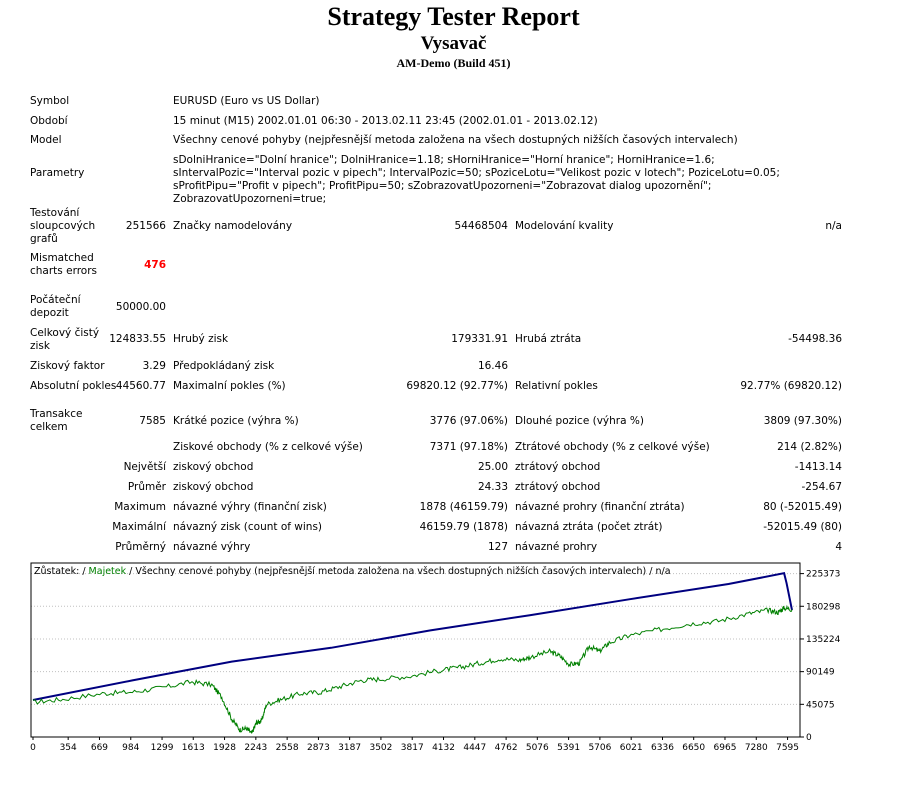 The width and height of the screenshot is (907, 812). Describe the element at coordinates (443, 748) in the screenshot. I see `x-tick-label: 4132` at that location.